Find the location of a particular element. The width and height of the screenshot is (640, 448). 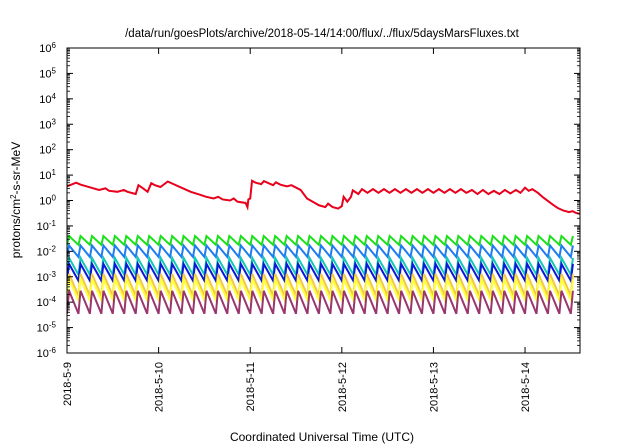

x-tick-label: 2018-5-13 is located at coordinates (434, 387).